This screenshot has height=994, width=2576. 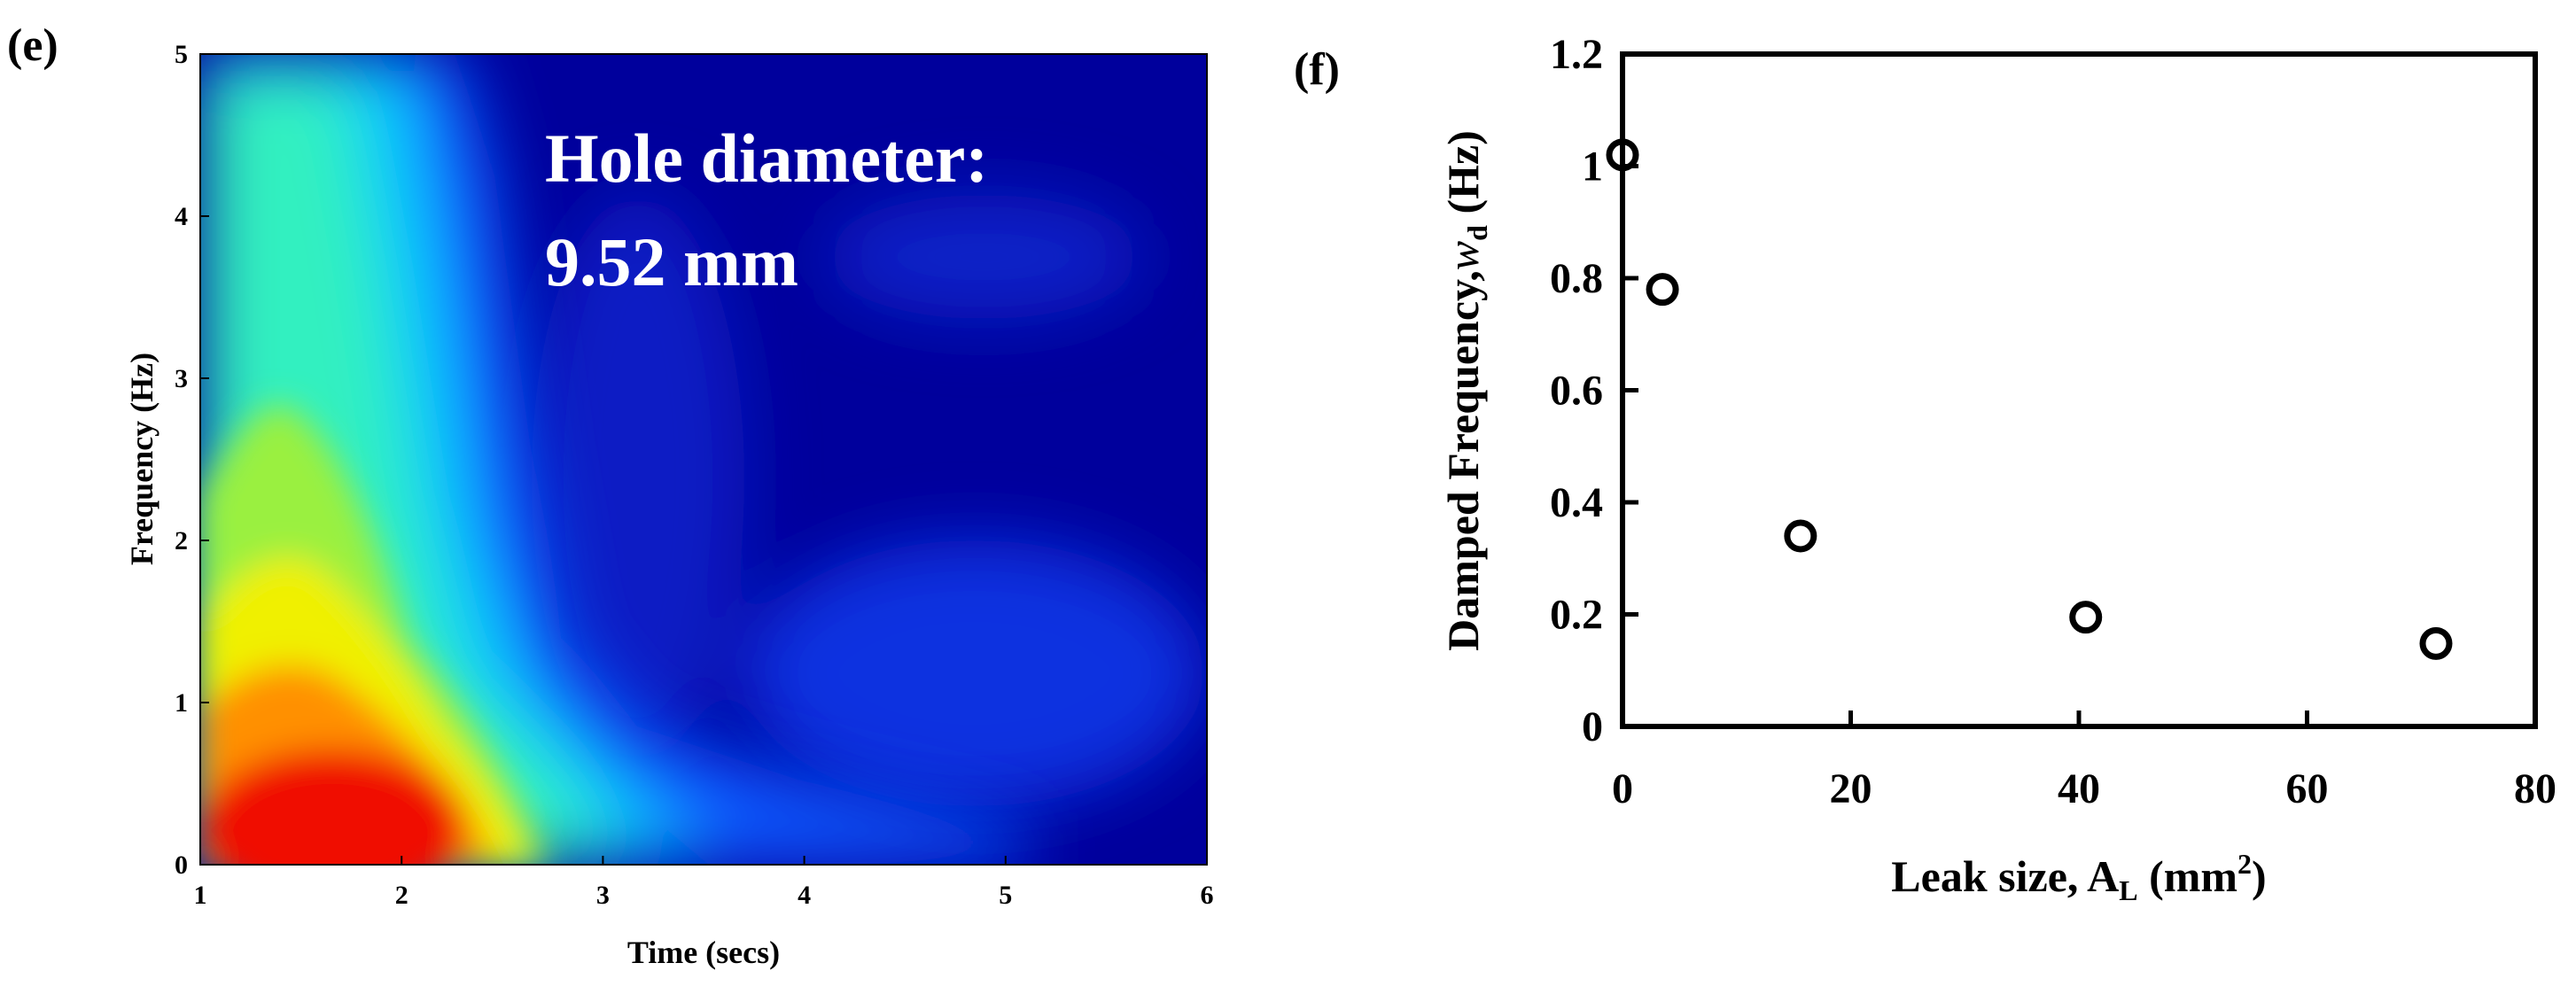 I want to click on scatter-y-tick-label: 0, so click(x=1593, y=726).